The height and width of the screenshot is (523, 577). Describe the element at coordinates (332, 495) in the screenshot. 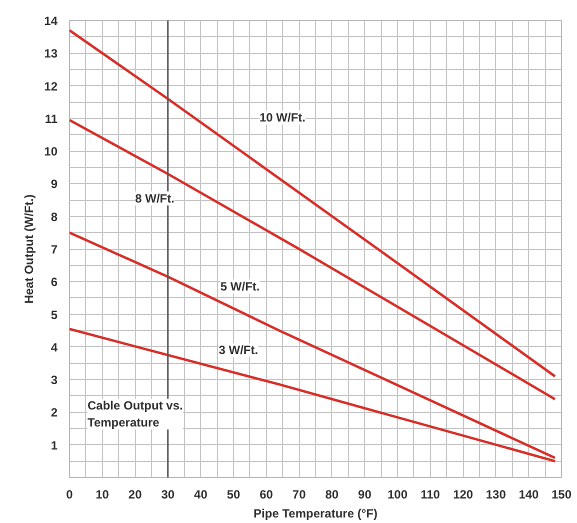

I see `x-tick-label: 80` at that location.